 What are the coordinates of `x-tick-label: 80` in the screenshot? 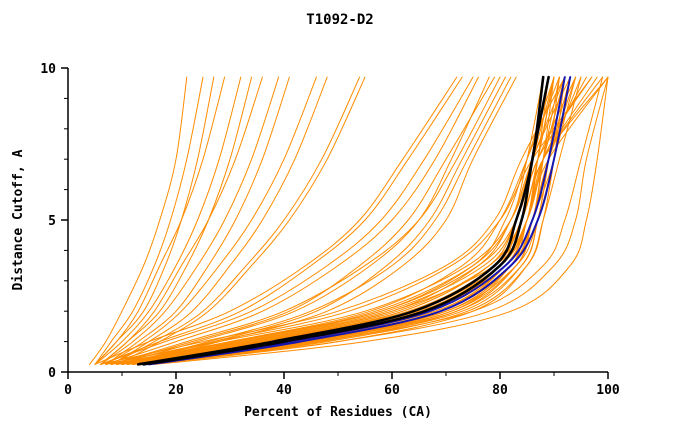 It's located at (500, 390).